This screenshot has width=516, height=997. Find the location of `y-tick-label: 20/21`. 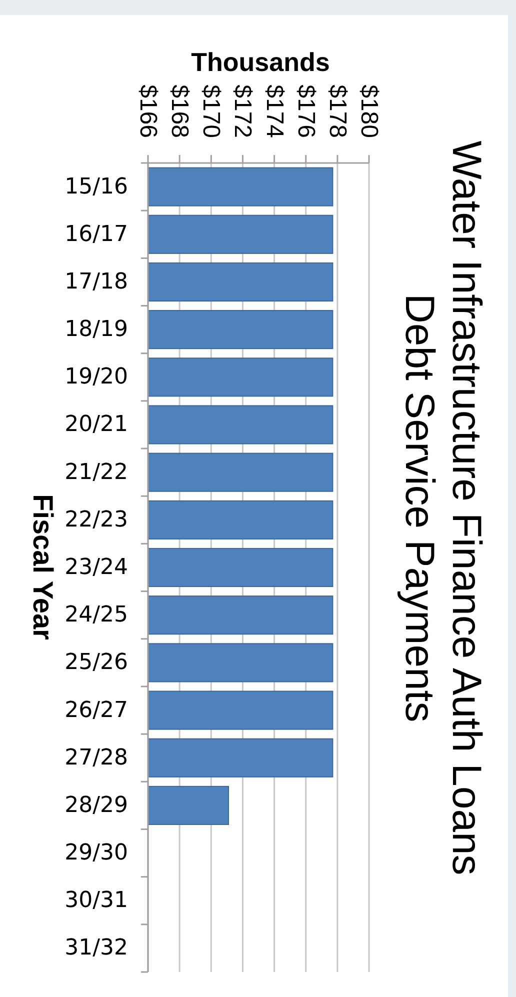

y-tick-label: 20/21 is located at coordinates (96, 425).